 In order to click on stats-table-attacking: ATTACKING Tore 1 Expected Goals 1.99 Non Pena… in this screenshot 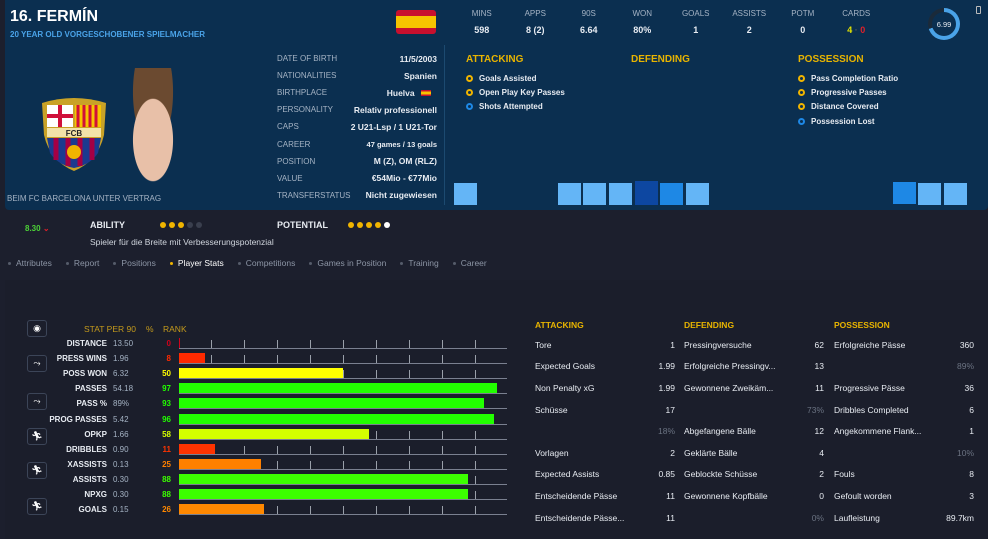, I will do `click(605, 424)`.